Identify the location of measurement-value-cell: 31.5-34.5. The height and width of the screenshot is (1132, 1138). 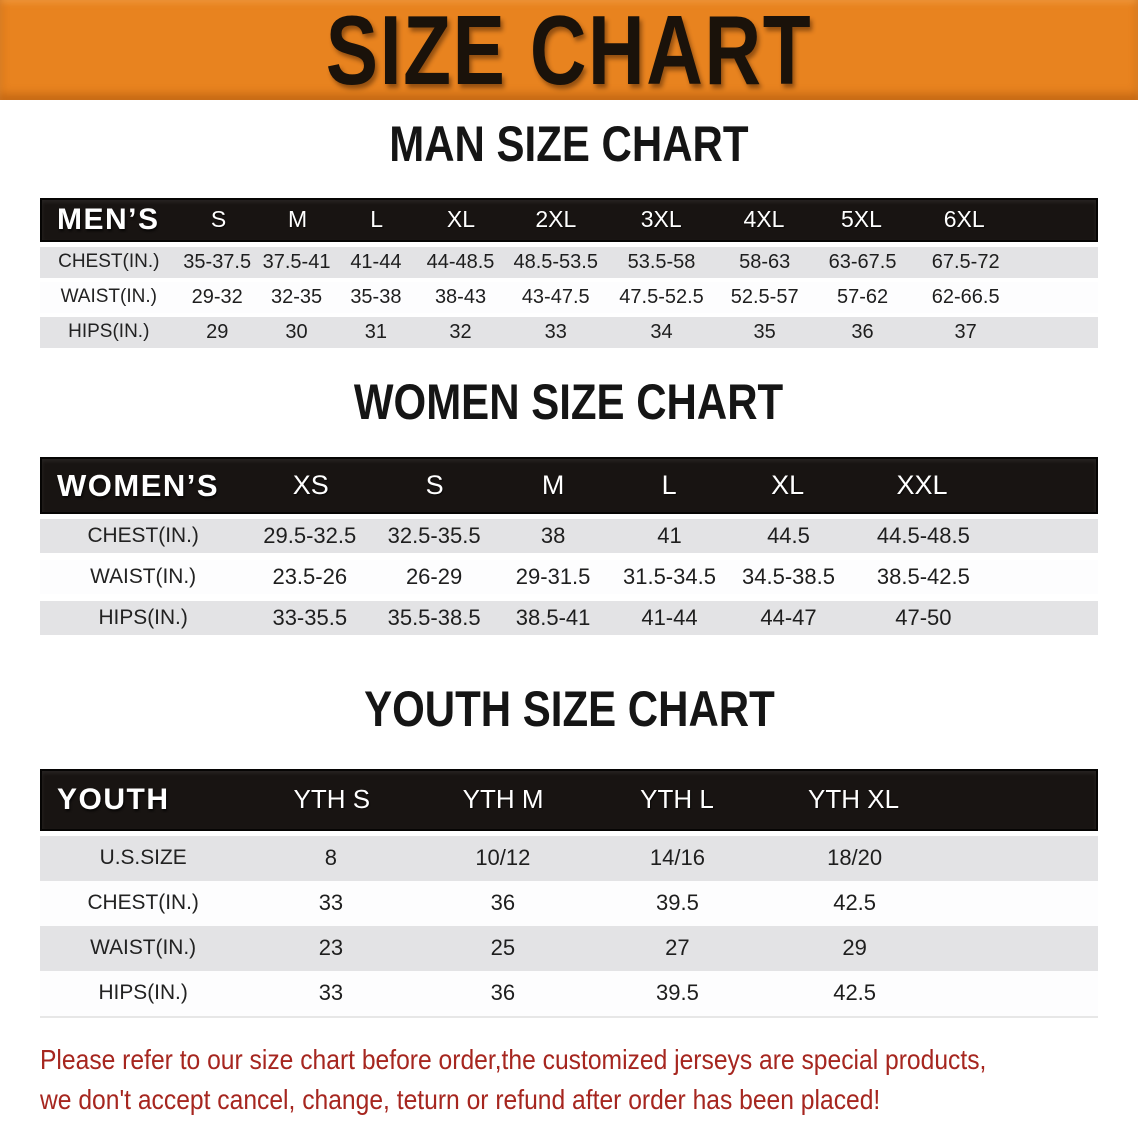
(669, 576).